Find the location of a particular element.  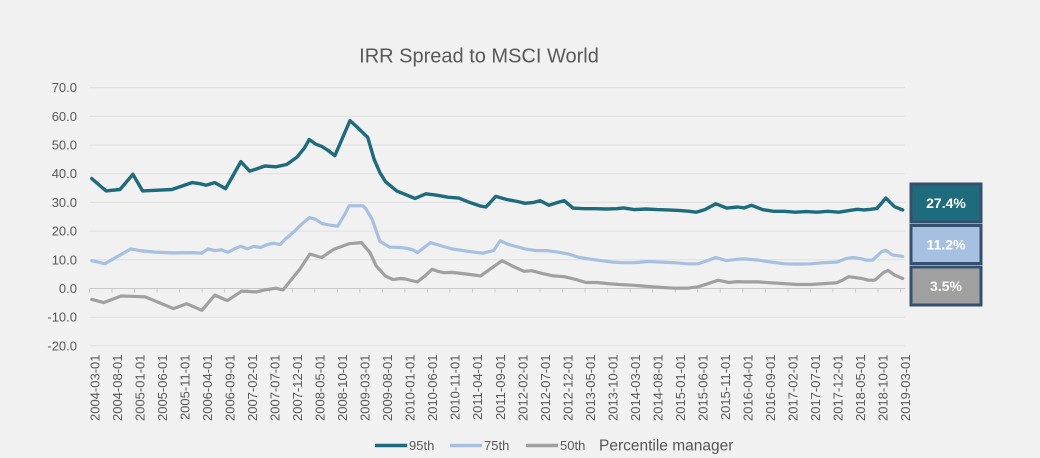

svg-text: 2007-02-01 is located at coordinates (252, 388).